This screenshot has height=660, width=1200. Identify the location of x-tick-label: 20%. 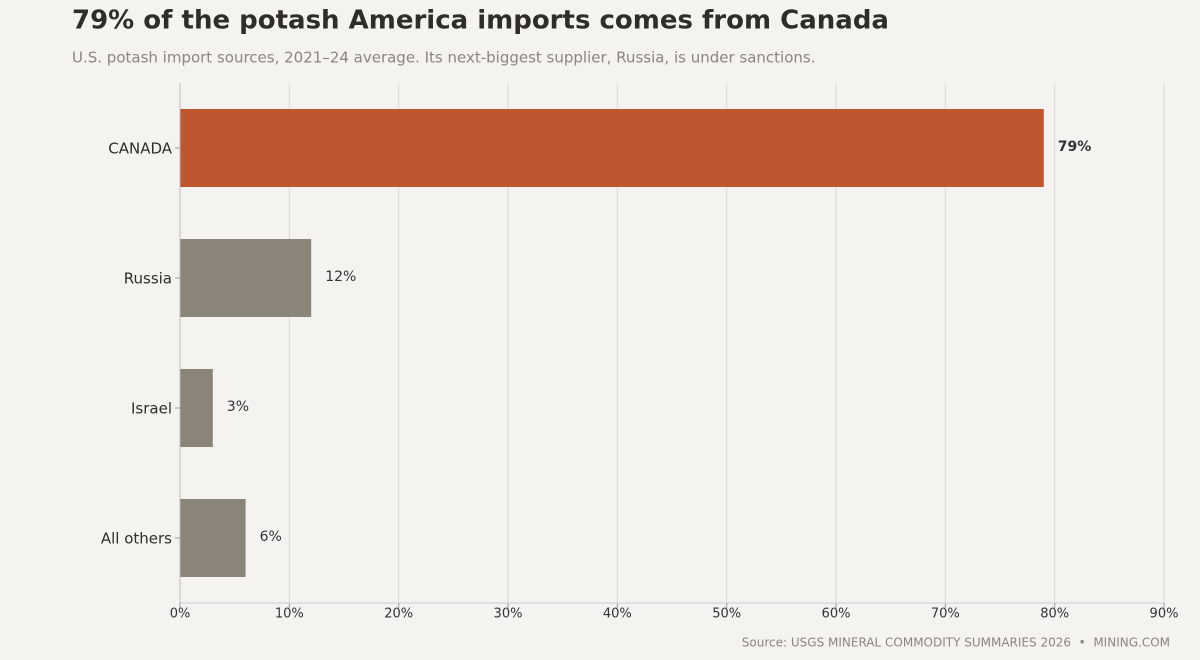
(398, 614).